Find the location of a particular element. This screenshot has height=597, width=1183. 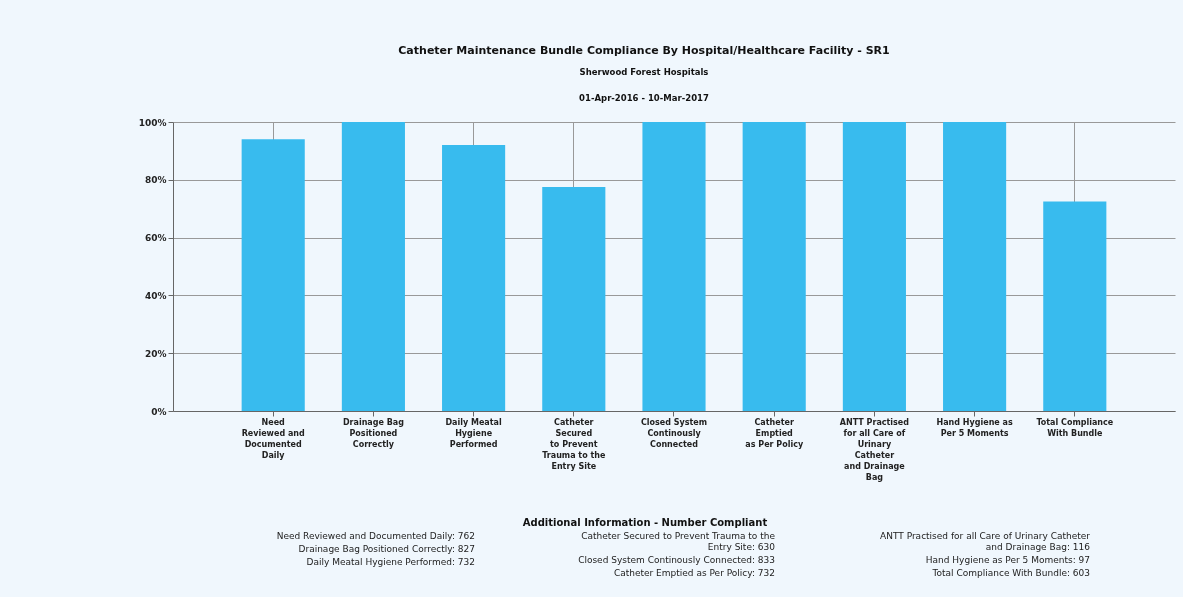

x-tick-label: Drainage Bag Positioned Correctly is located at coordinates (373, 433).